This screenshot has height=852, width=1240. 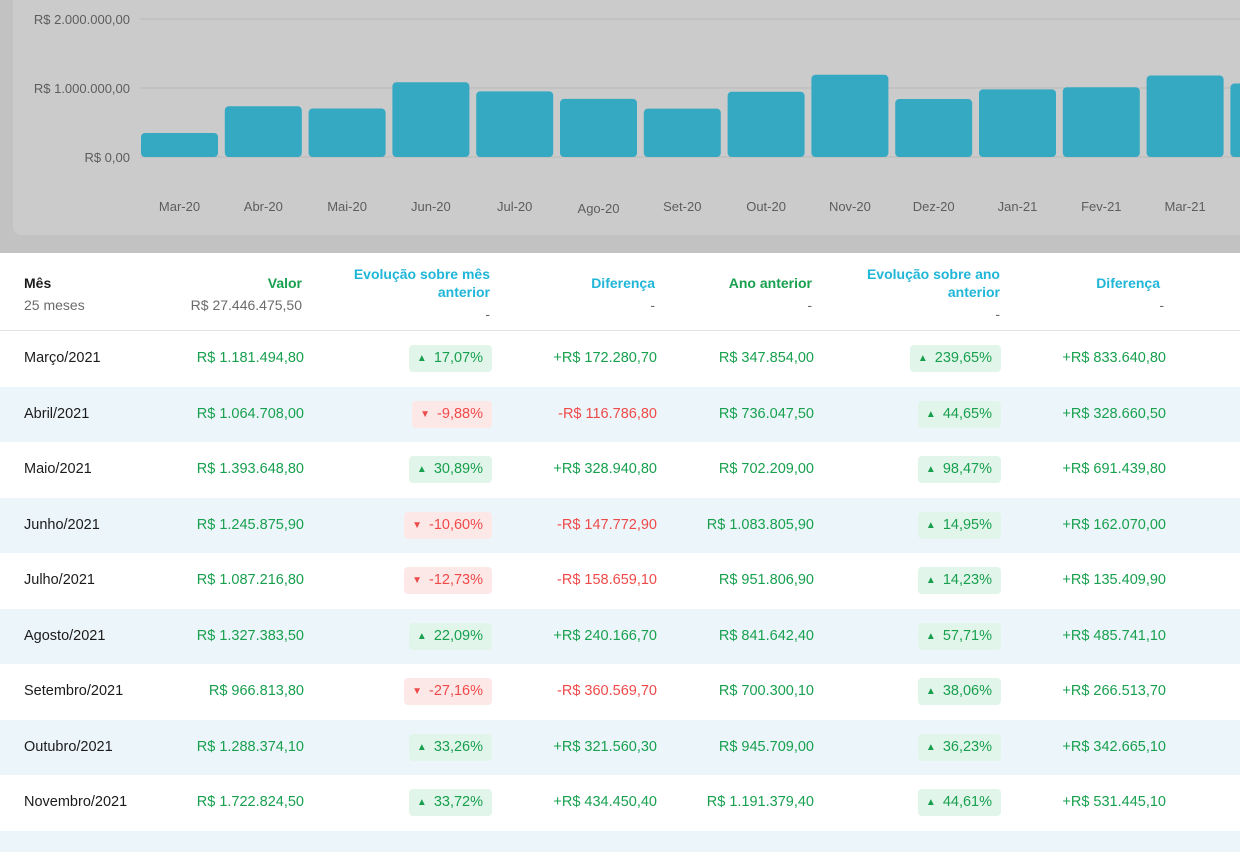 What do you see at coordinates (250, 635) in the screenshot?
I see `cell-valor: R$ 1.327.383,50` at bounding box center [250, 635].